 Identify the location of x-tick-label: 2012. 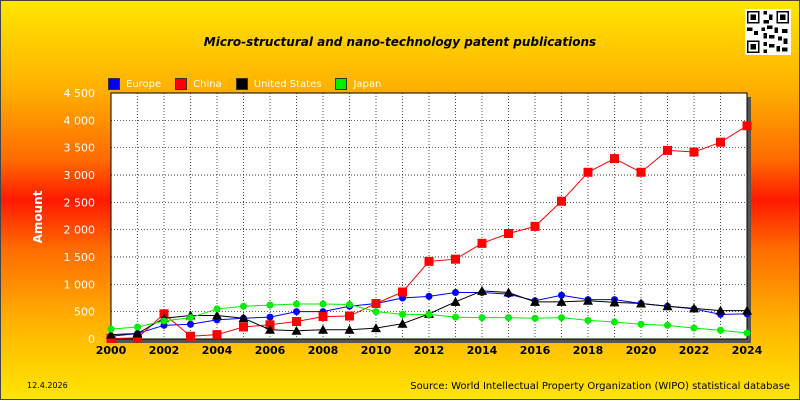
(429, 350).